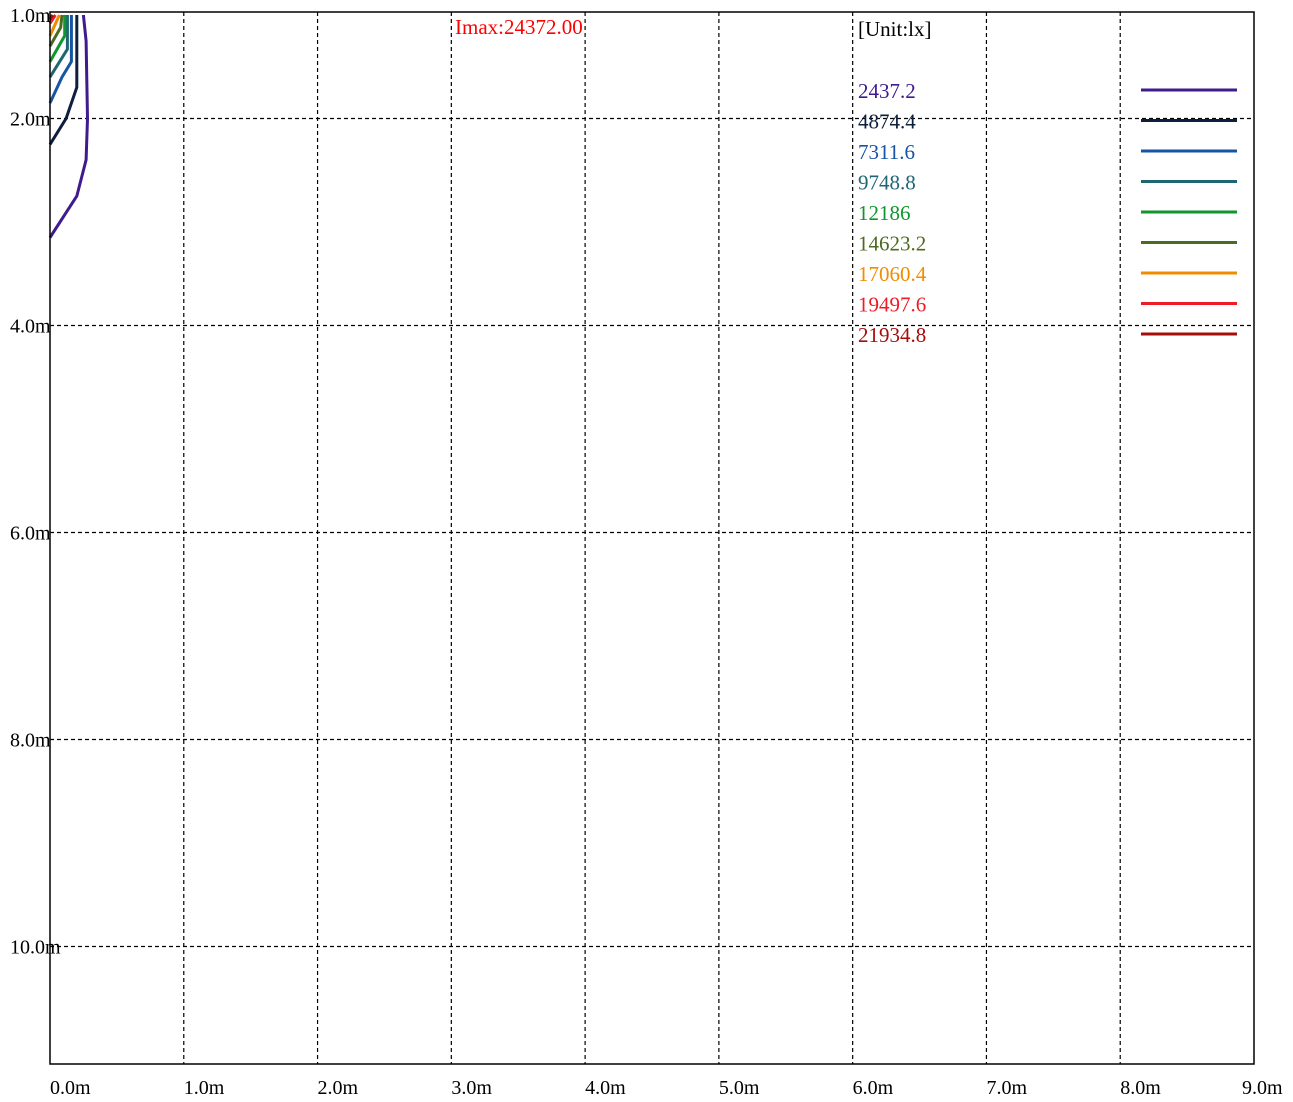 The image size is (1293, 1102). Describe the element at coordinates (887, 91) in the screenshot. I see `legend-label: 2437.2` at that location.